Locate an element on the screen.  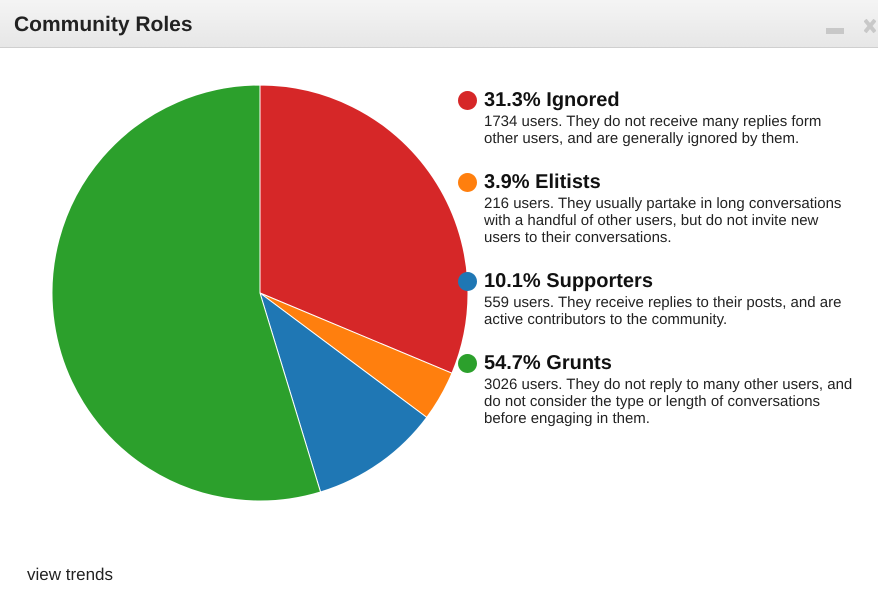
text: view trends is located at coordinates (70, 574).